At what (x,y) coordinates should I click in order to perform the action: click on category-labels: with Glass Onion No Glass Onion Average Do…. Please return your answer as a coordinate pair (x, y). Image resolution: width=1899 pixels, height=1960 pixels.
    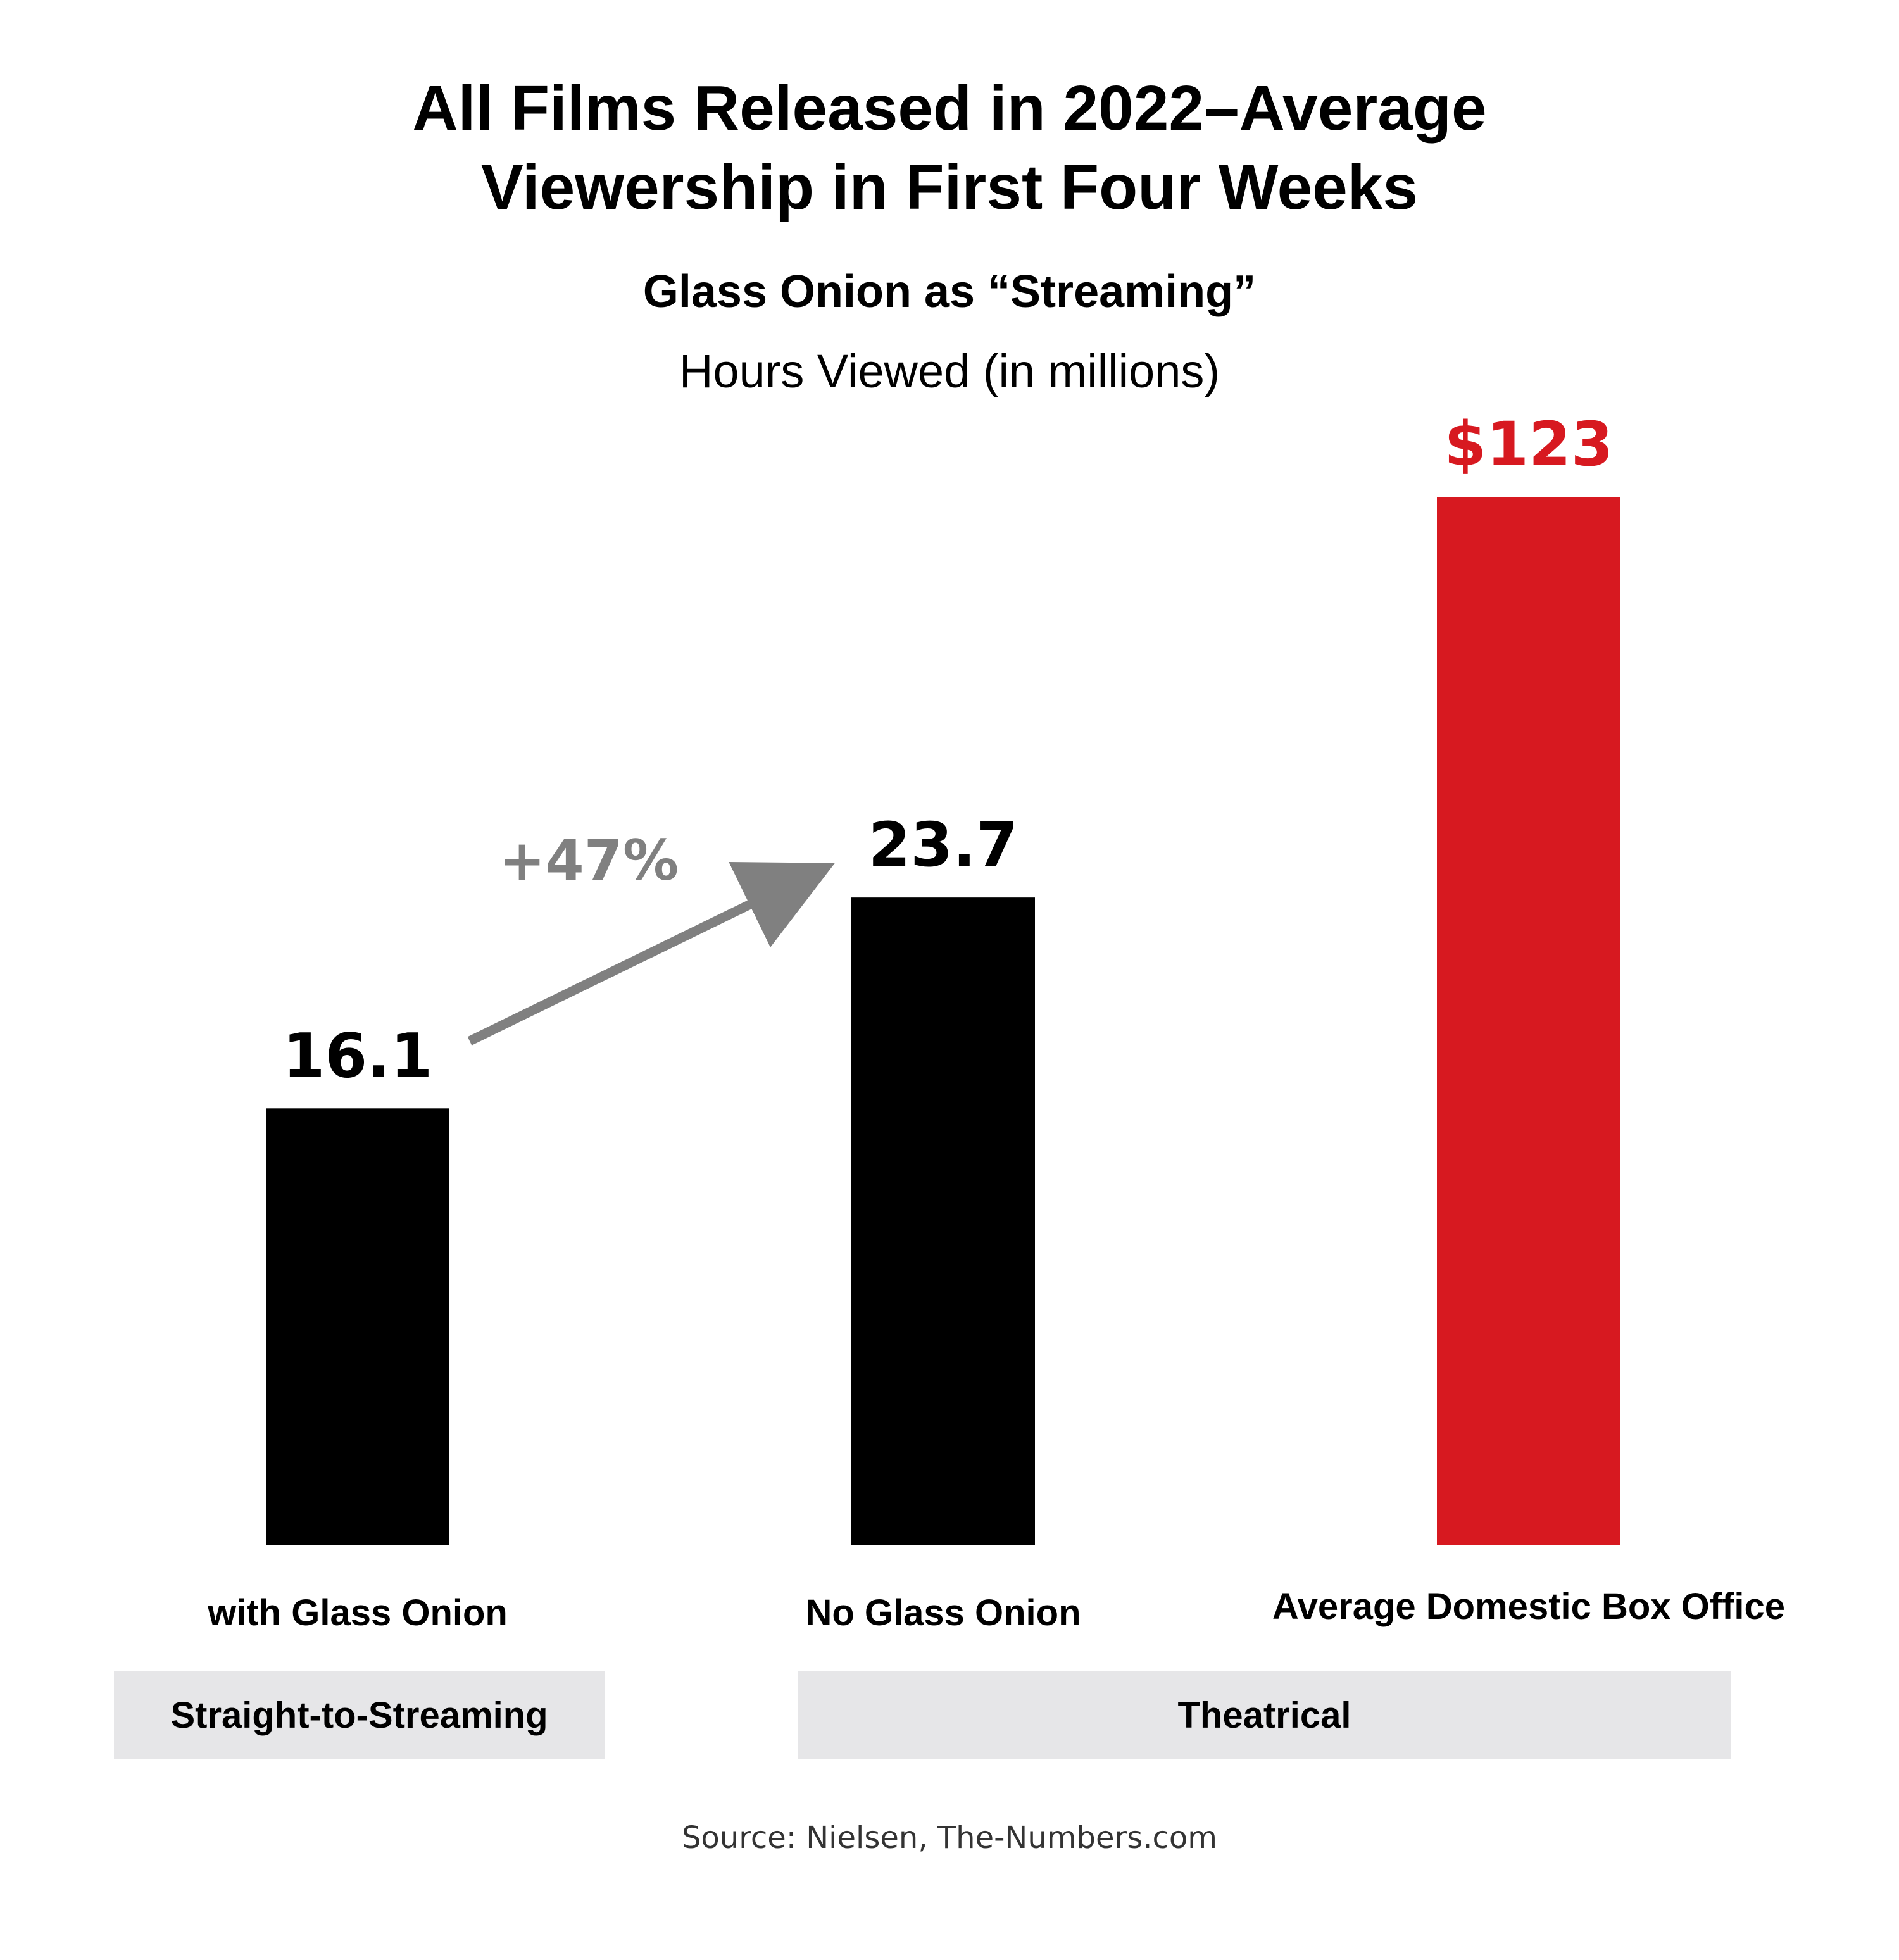
    Looking at the image, I should click on (996, 1609).